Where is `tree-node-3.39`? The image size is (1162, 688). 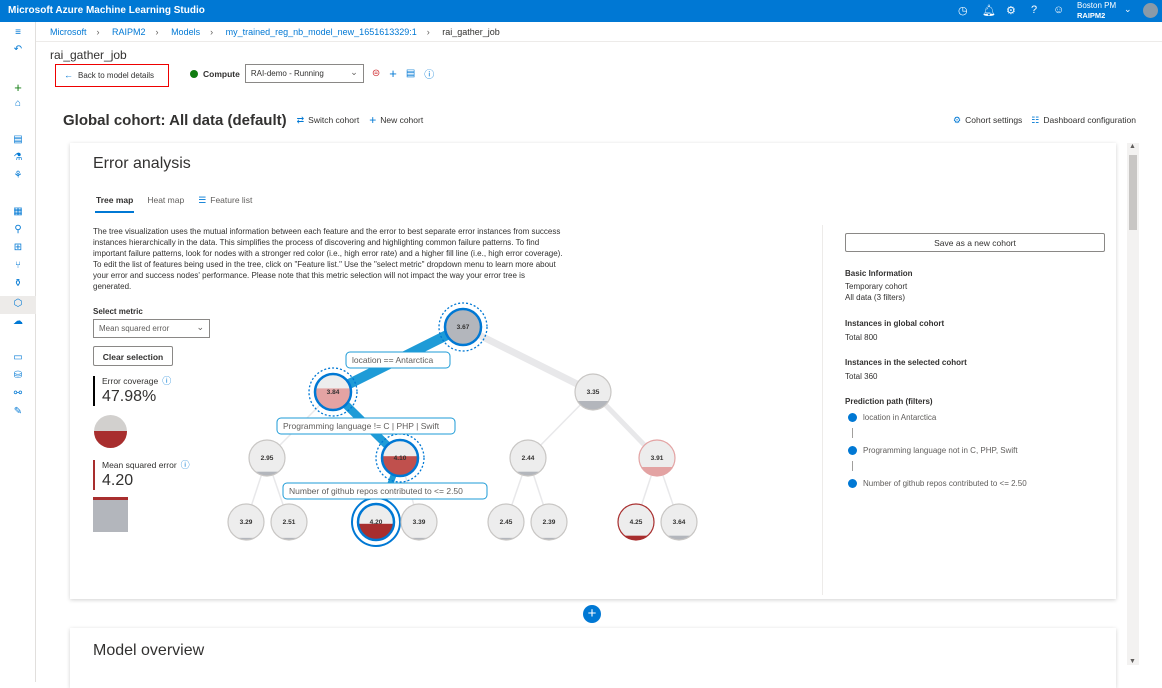
tree-node-3.39 is located at coordinates (419, 522).